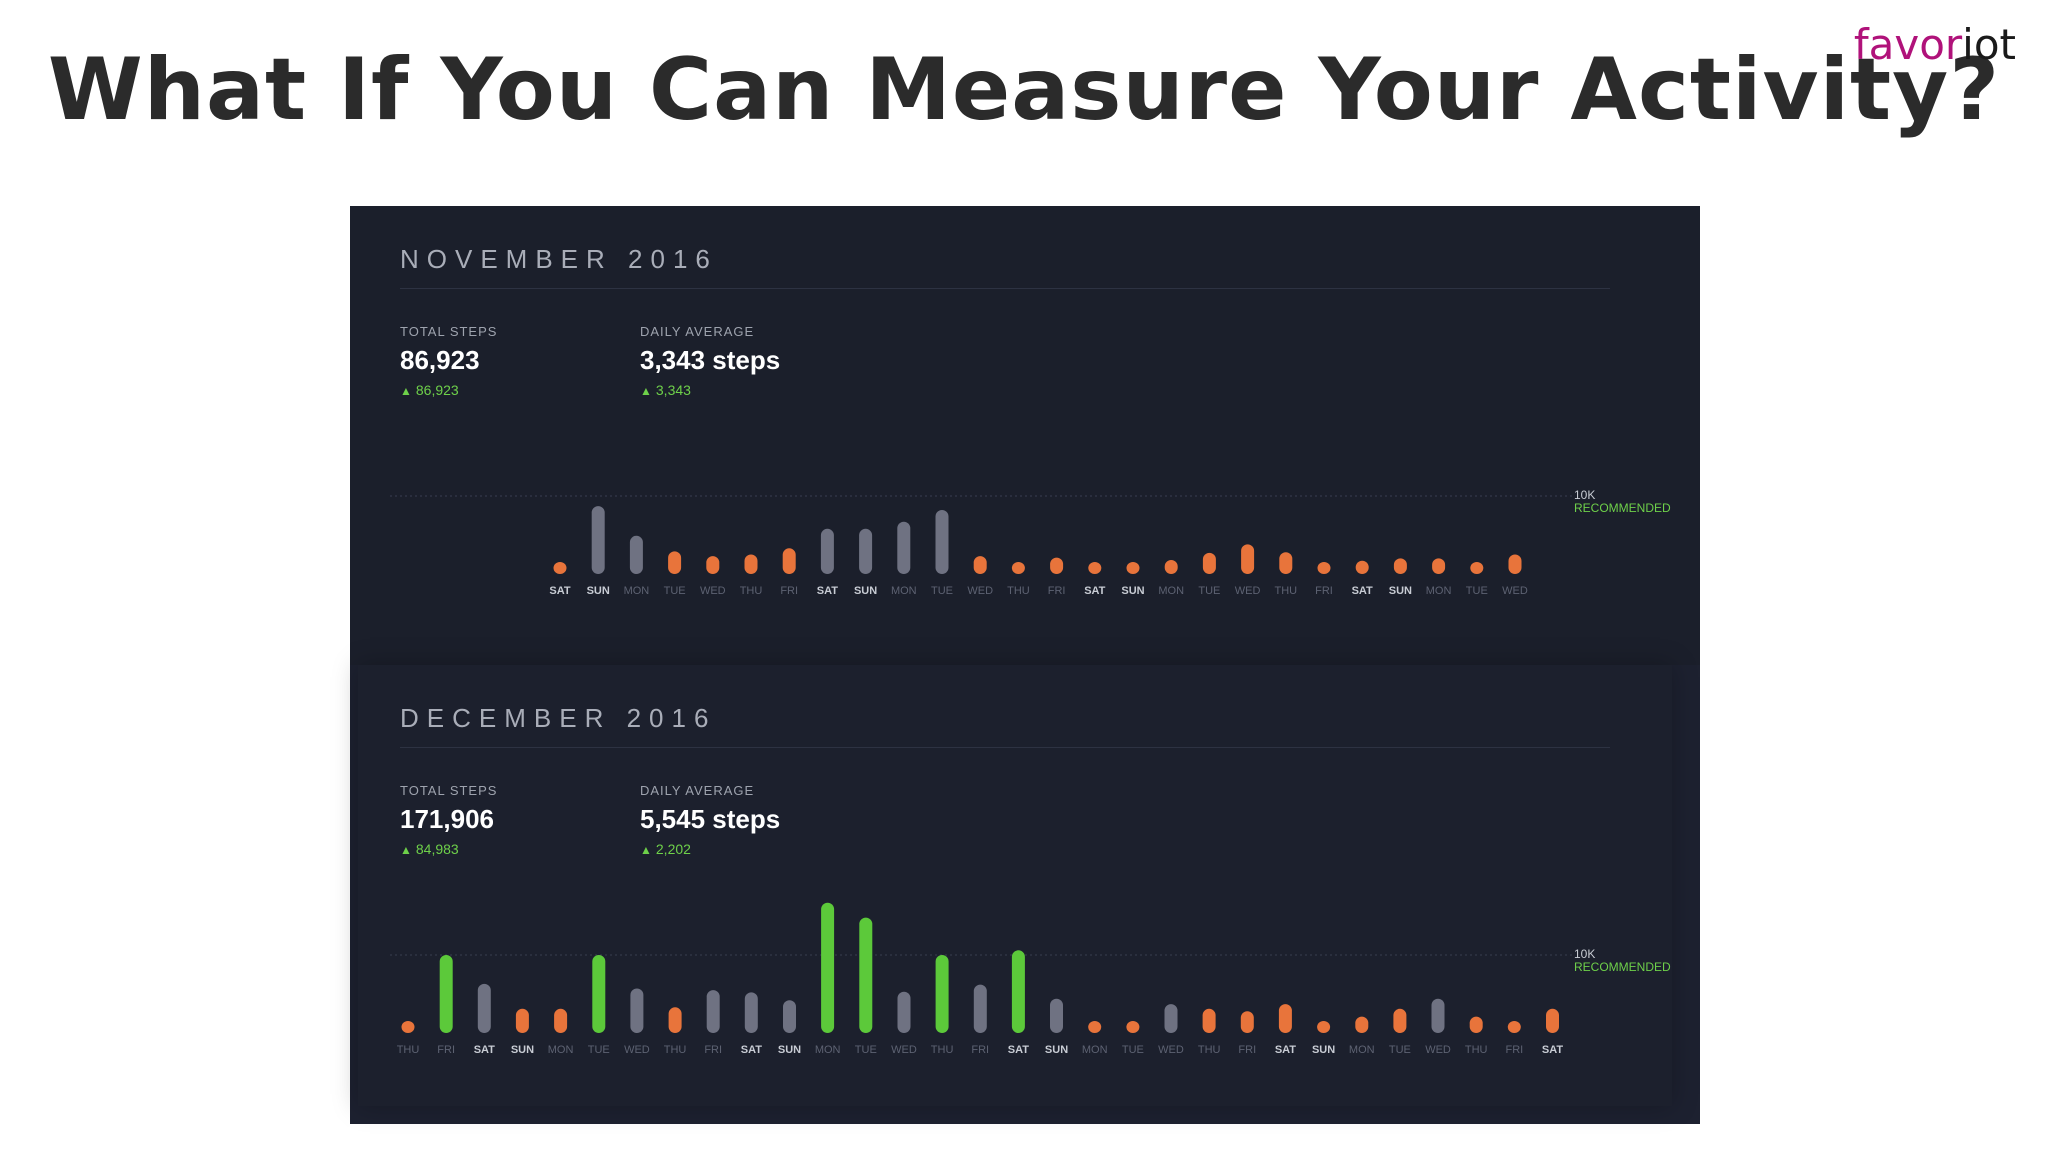 The height and width of the screenshot is (1152, 2048). What do you see at coordinates (1477, 591) in the screenshot?
I see `november-day-label-25: TUE` at bounding box center [1477, 591].